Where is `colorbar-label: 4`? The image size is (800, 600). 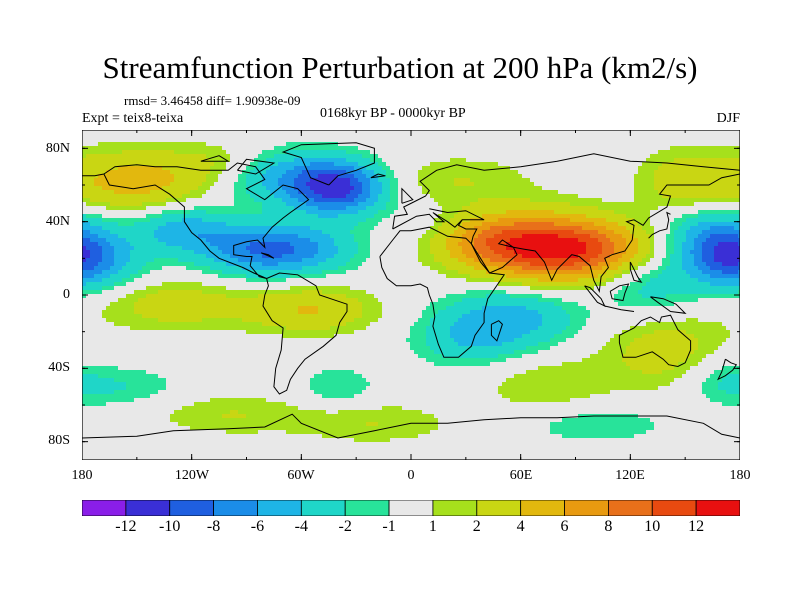
colorbar-label: 4 is located at coordinates (520, 526).